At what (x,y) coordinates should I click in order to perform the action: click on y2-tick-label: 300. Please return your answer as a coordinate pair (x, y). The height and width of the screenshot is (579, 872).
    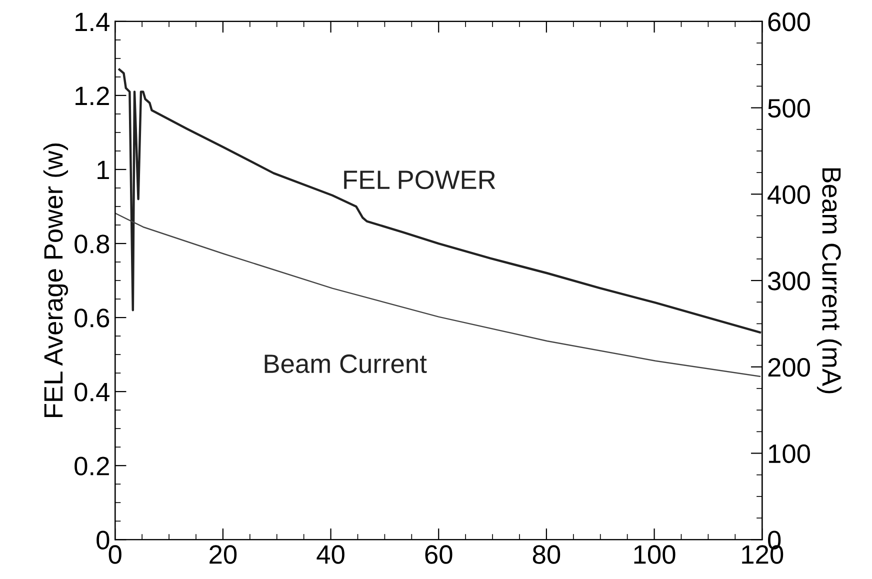
    Looking at the image, I should click on (789, 281).